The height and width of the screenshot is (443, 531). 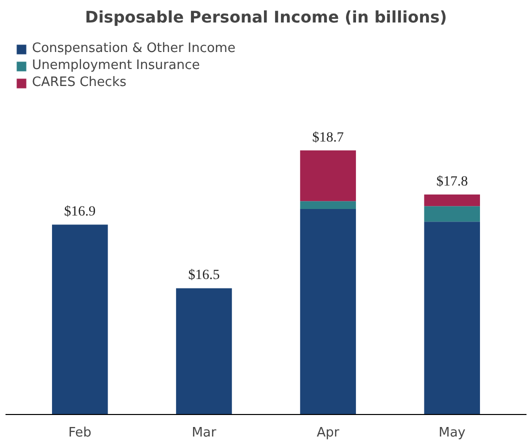 What do you see at coordinates (204, 276) in the screenshot?
I see `annotation: $16.5` at bounding box center [204, 276].